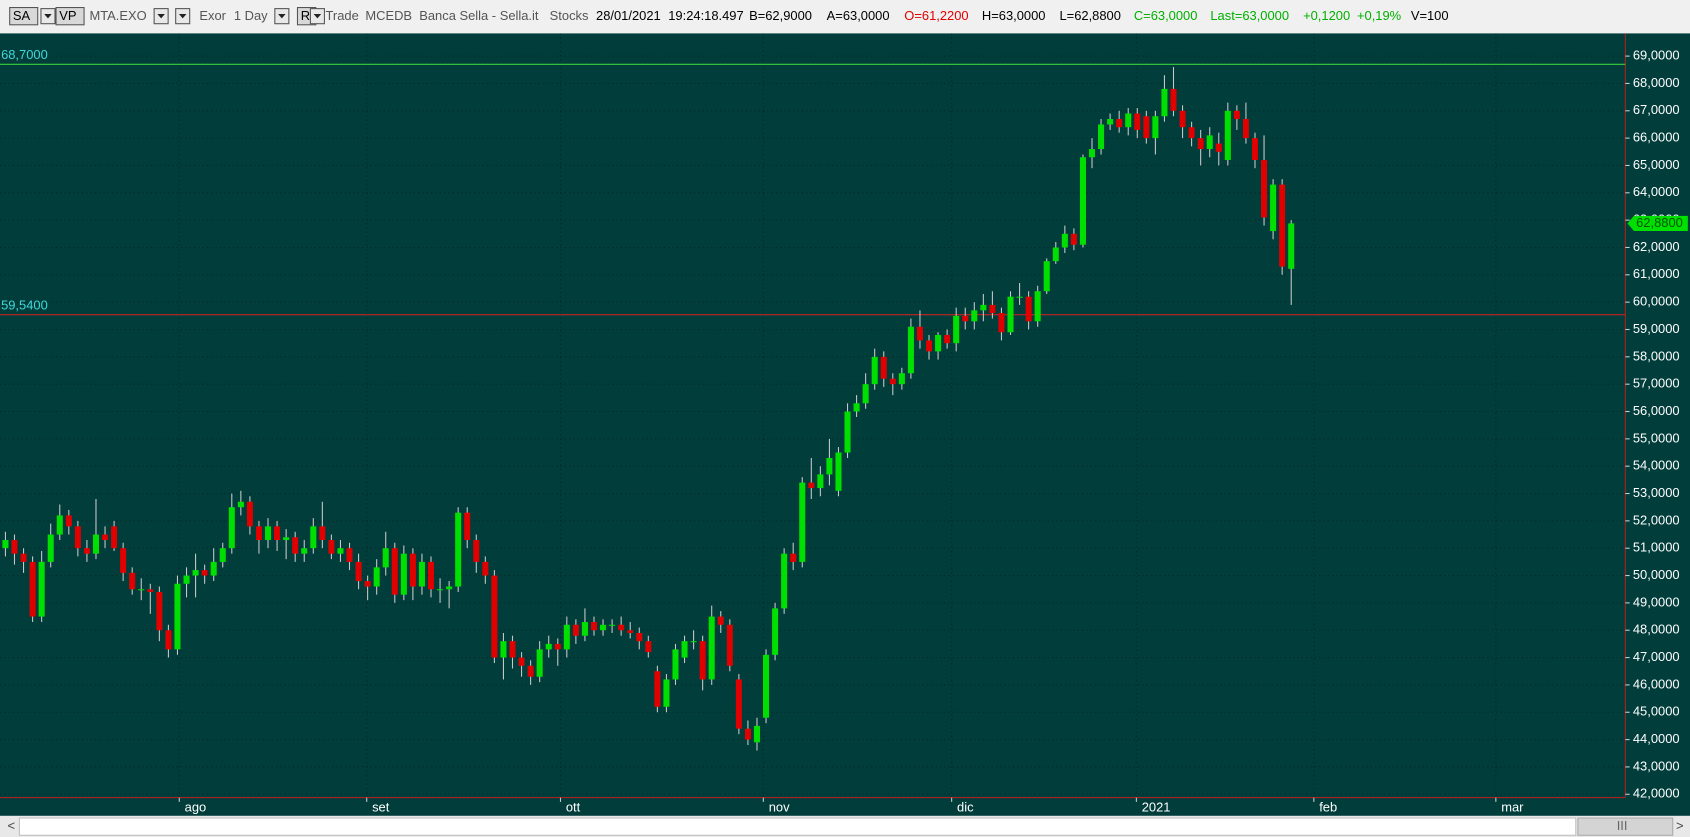  I want to click on toolbar-button-label: SA, so click(22, 15).